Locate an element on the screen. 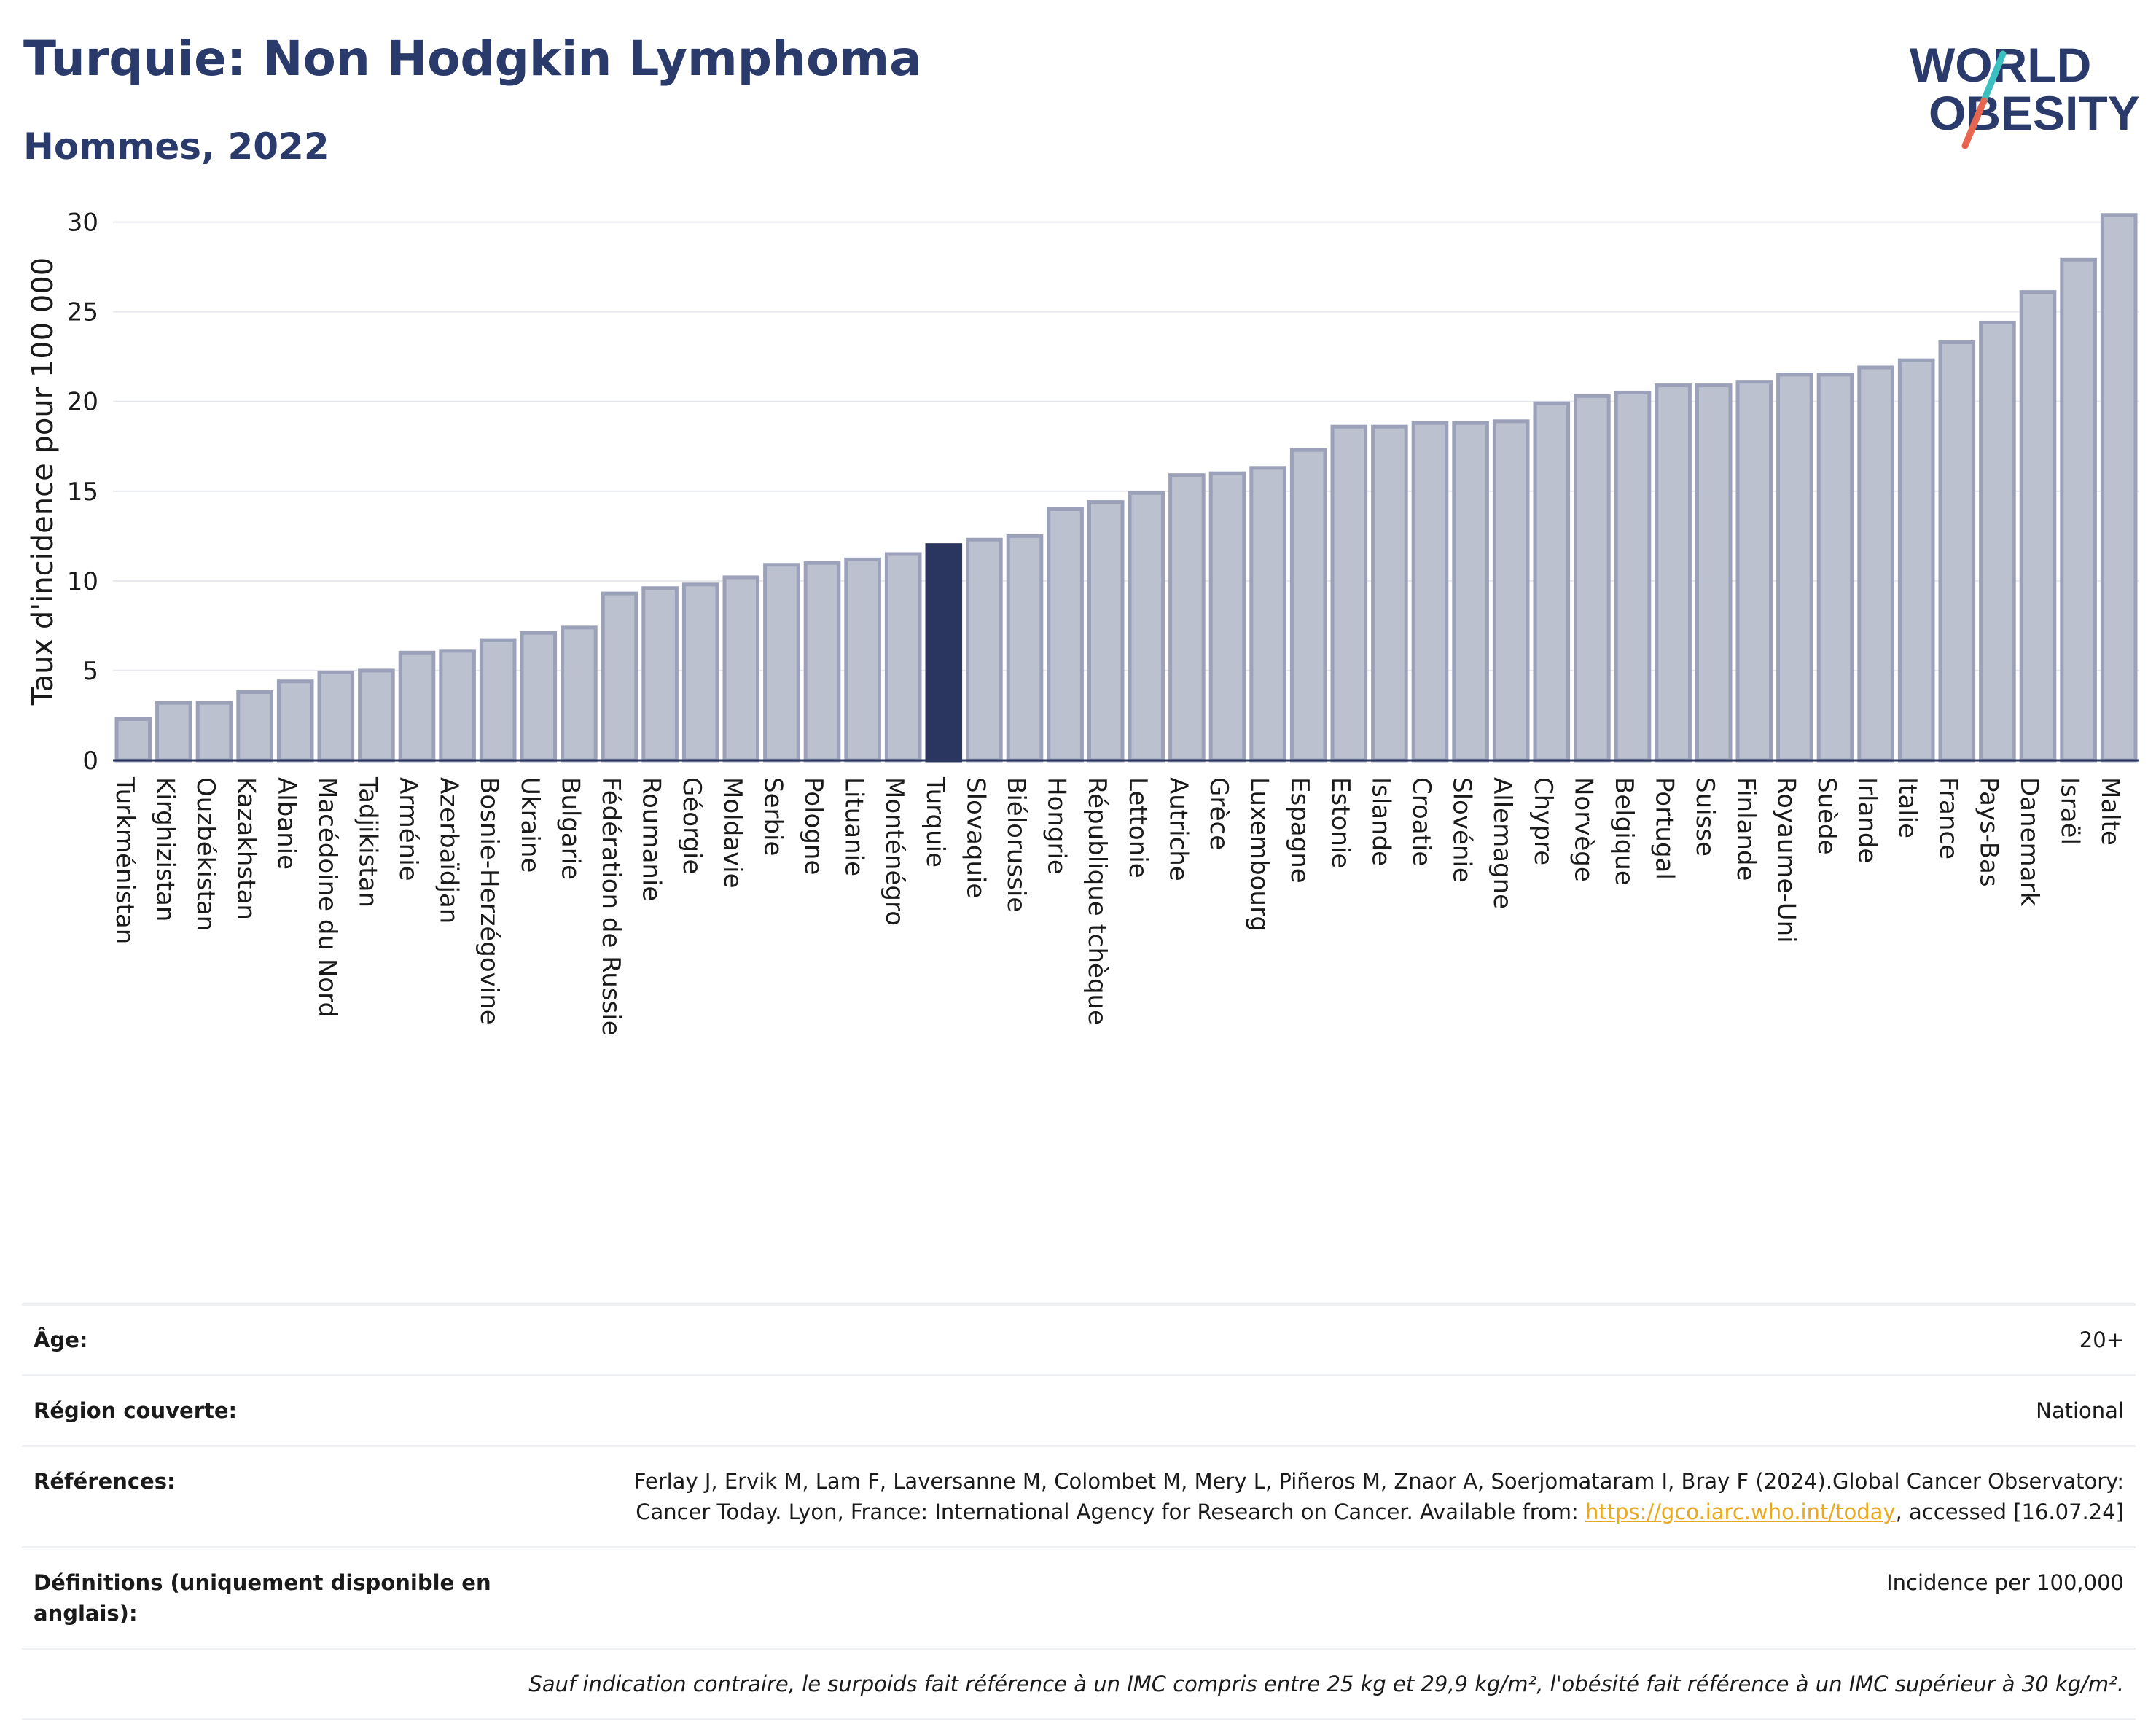  y-tick-label: 15 is located at coordinates (83, 492).